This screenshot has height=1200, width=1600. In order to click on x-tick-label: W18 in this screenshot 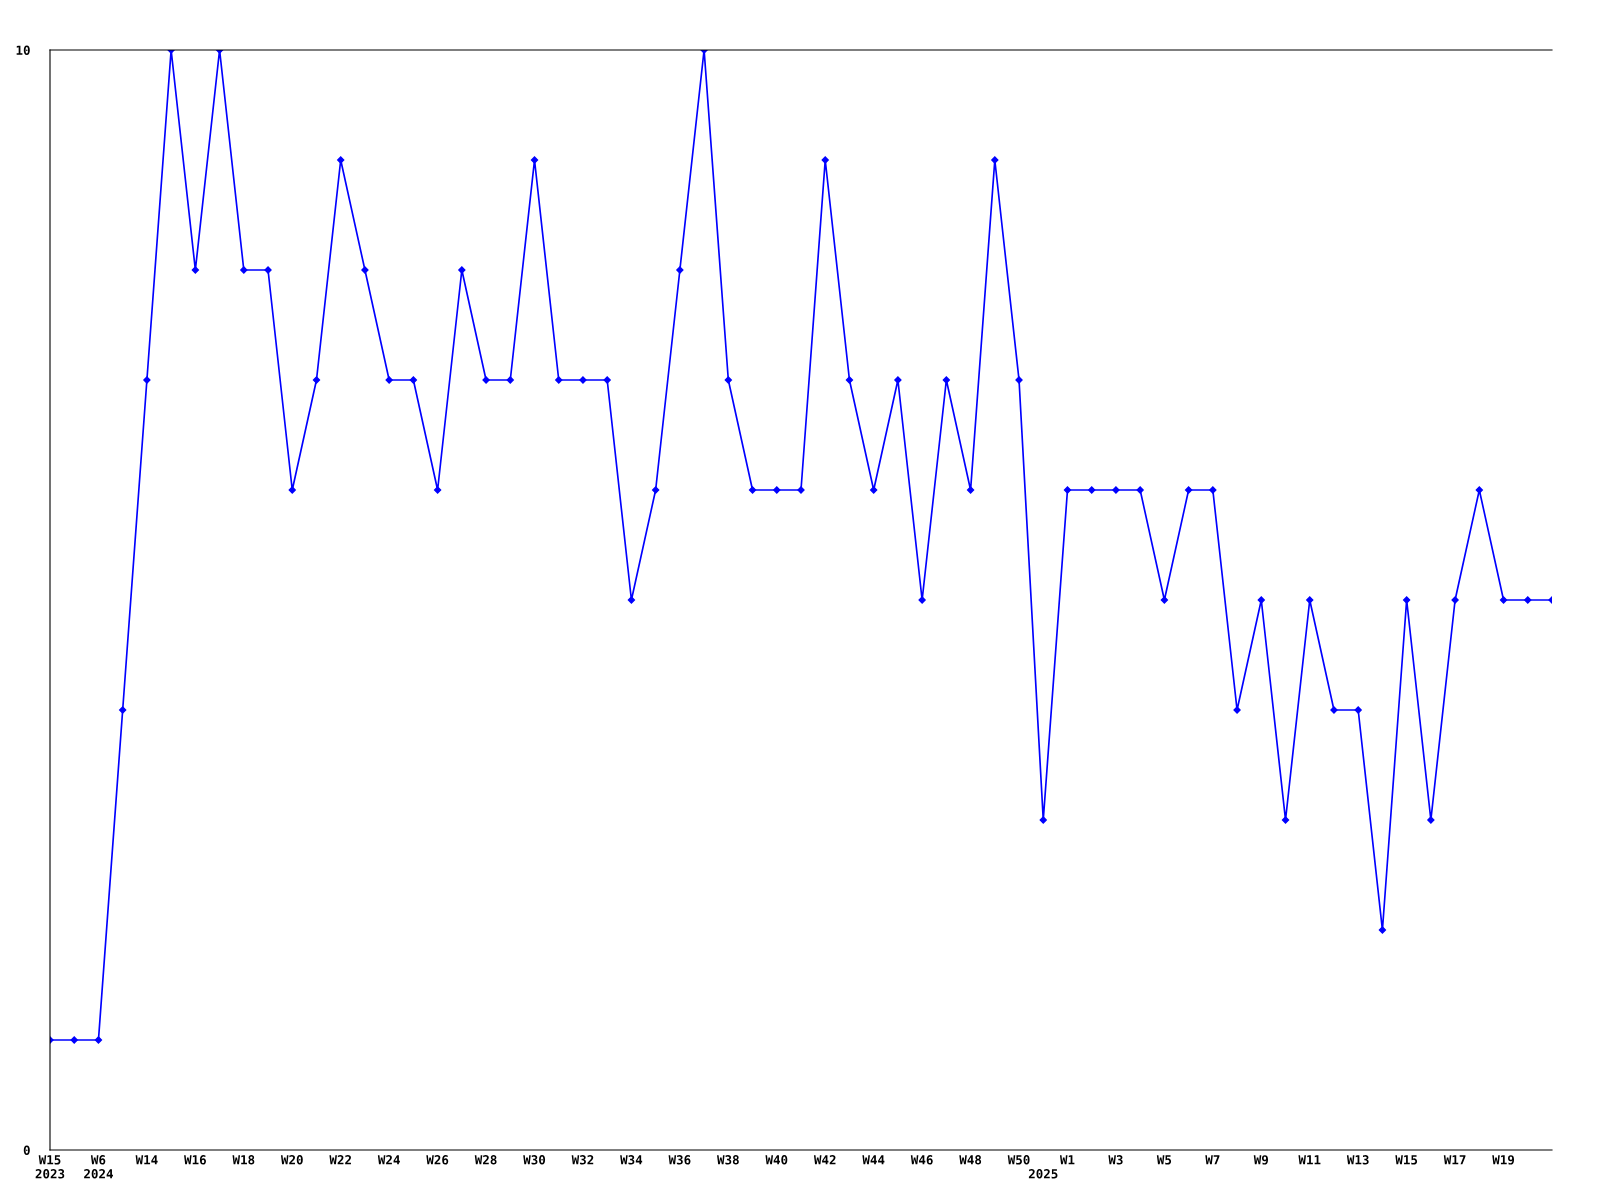, I will do `click(243, 1160)`.